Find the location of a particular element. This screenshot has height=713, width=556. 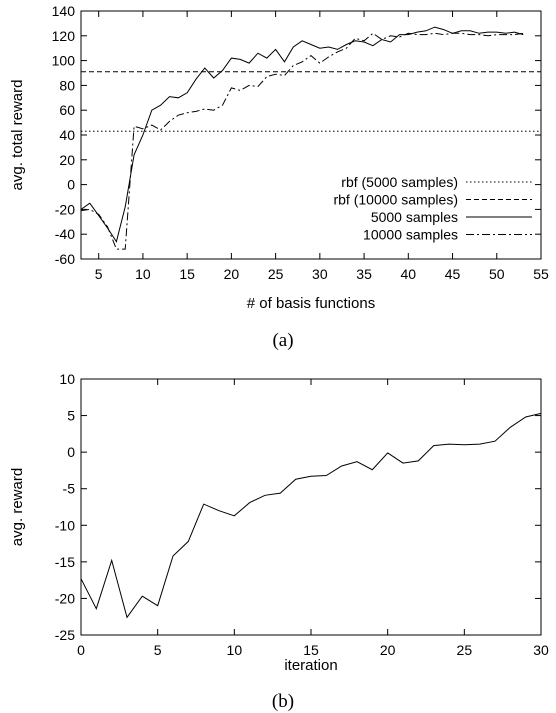

y-tick-label: 10 is located at coordinates (67, 379).